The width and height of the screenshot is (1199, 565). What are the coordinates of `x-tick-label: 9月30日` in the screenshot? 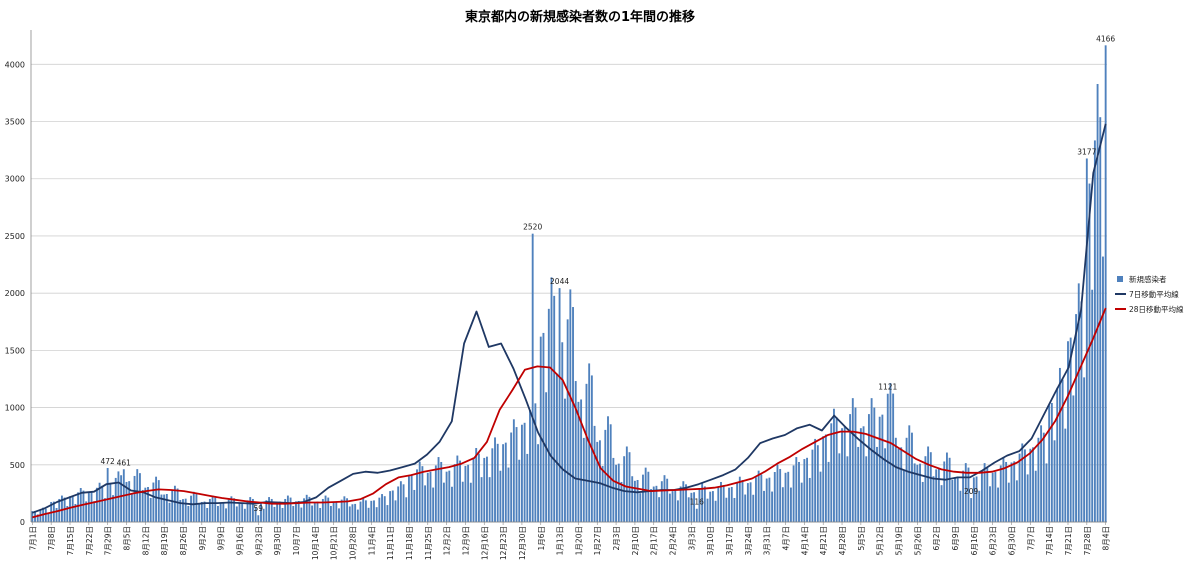 It's located at (277, 540).